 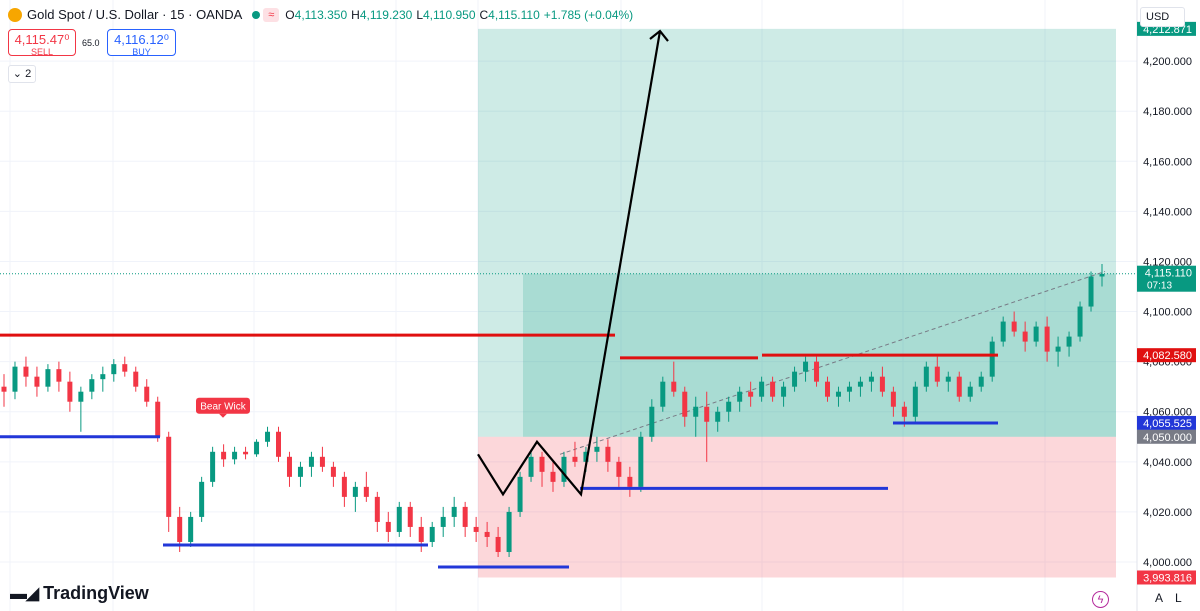 I want to click on auto-scale-button: A, so click(x=1159, y=598).